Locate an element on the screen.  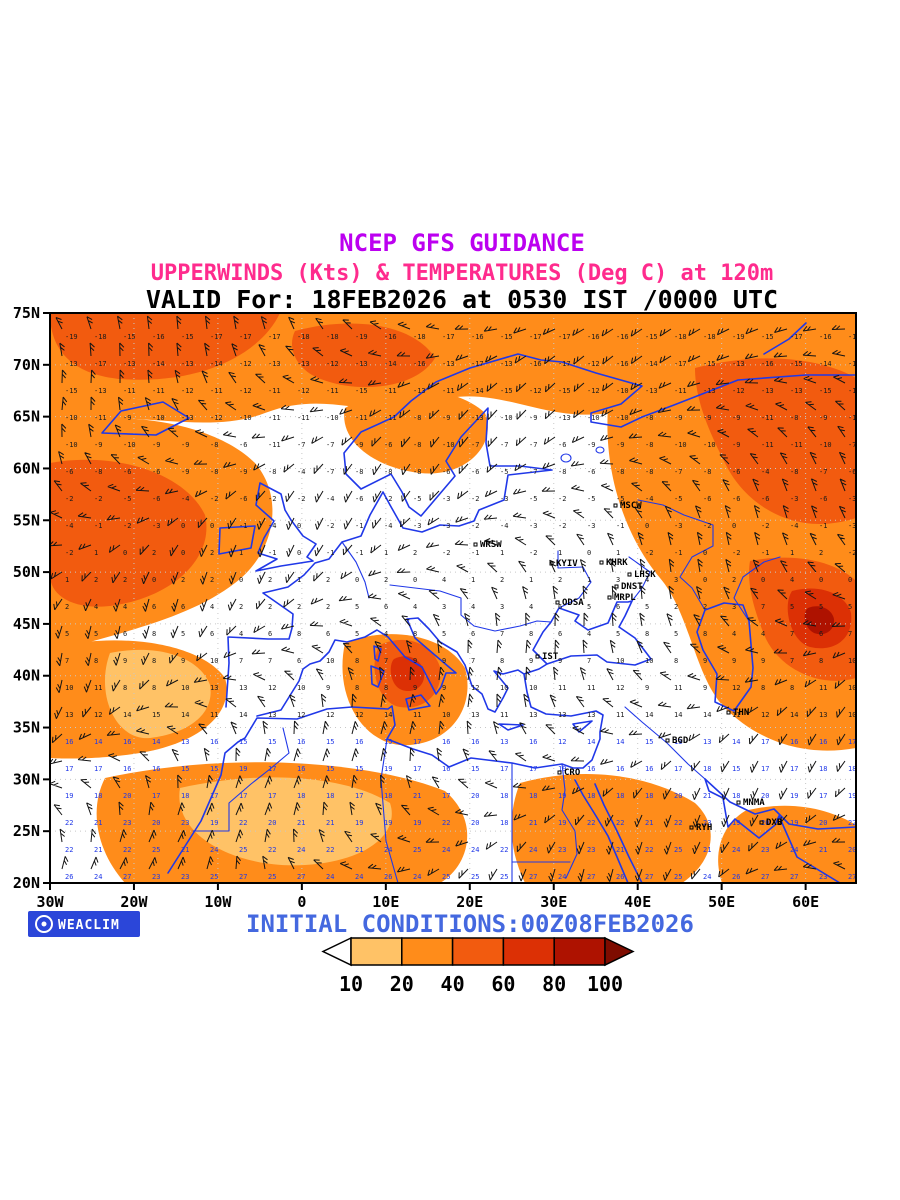
temp-value: 14 is located at coordinates (127, 715).